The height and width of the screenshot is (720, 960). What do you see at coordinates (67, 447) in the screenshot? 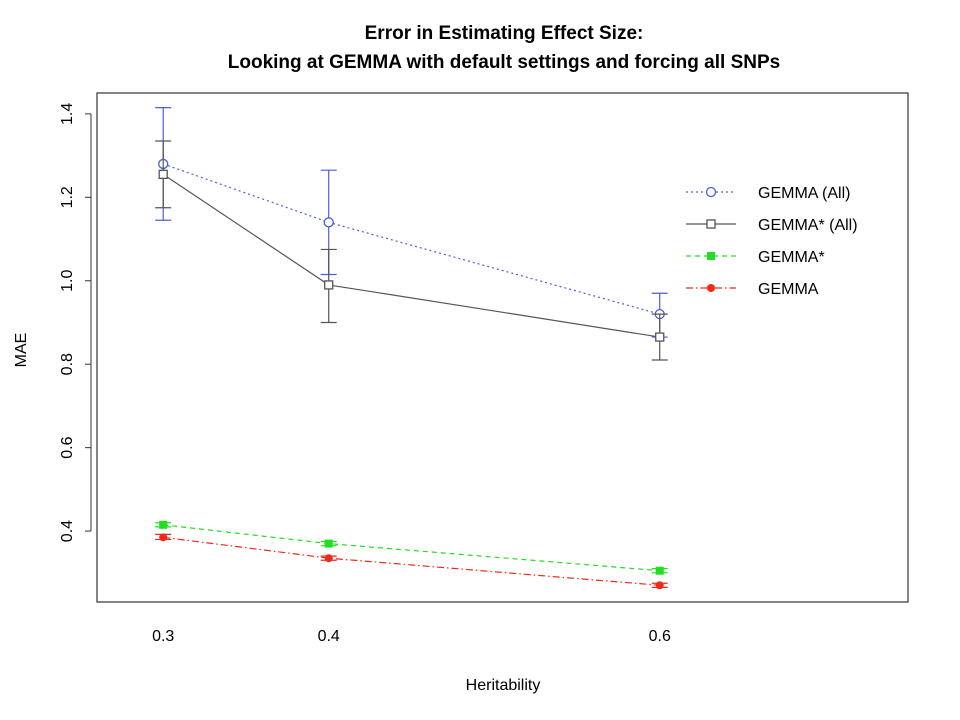
I see `y-tick-label: 0.6` at bounding box center [67, 447].